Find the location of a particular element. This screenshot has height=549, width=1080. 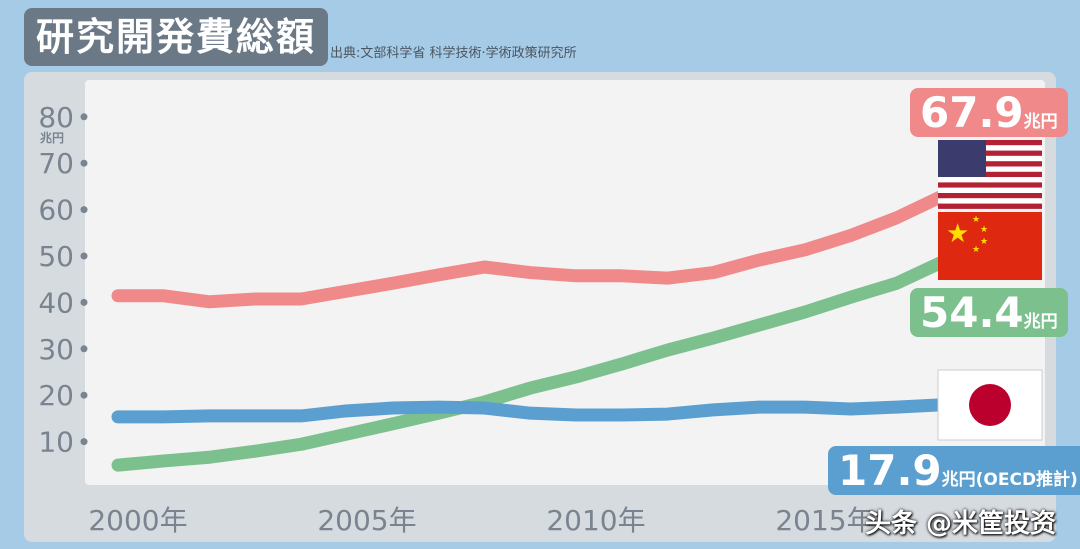

y-tick-label: 30 is located at coordinates (56, 349).